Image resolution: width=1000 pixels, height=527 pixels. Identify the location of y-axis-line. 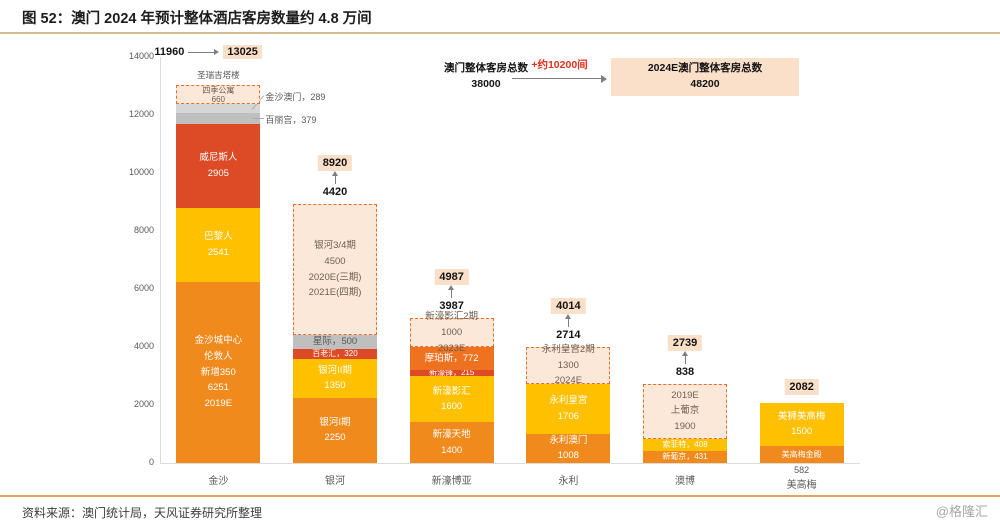
(160, 260).